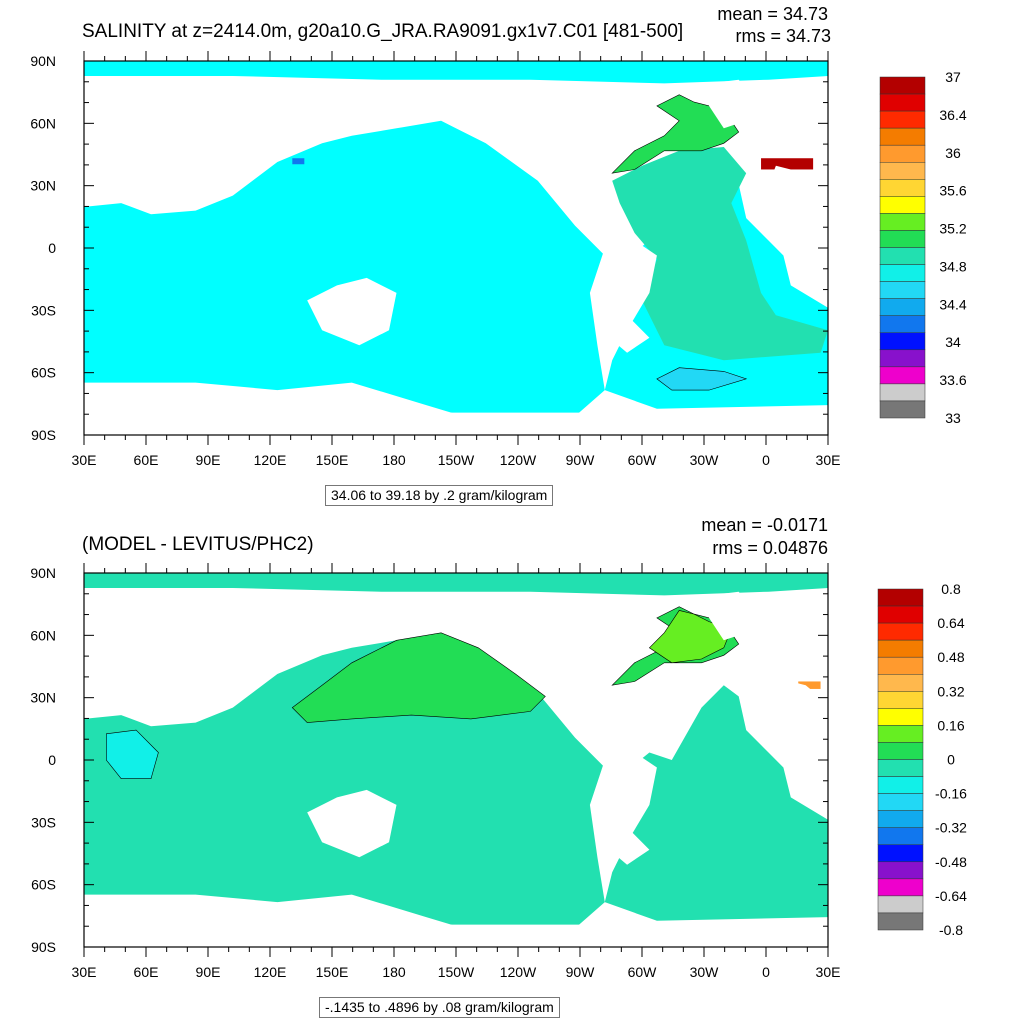  What do you see at coordinates (146, 972) in the screenshot?
I see `lon-label: 60E` at bounding box center [146, 972].